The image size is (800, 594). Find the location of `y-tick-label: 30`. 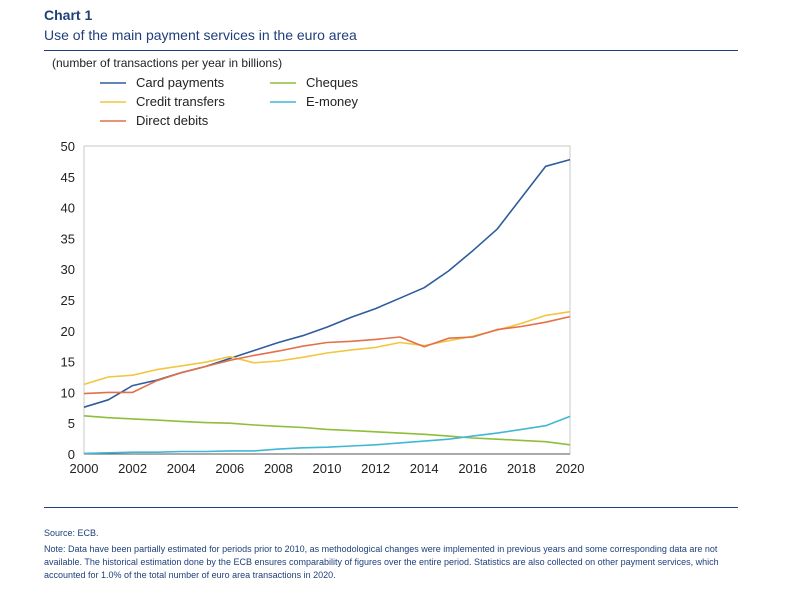

y-tick-label: 30 is located at coordinates (68, 269).